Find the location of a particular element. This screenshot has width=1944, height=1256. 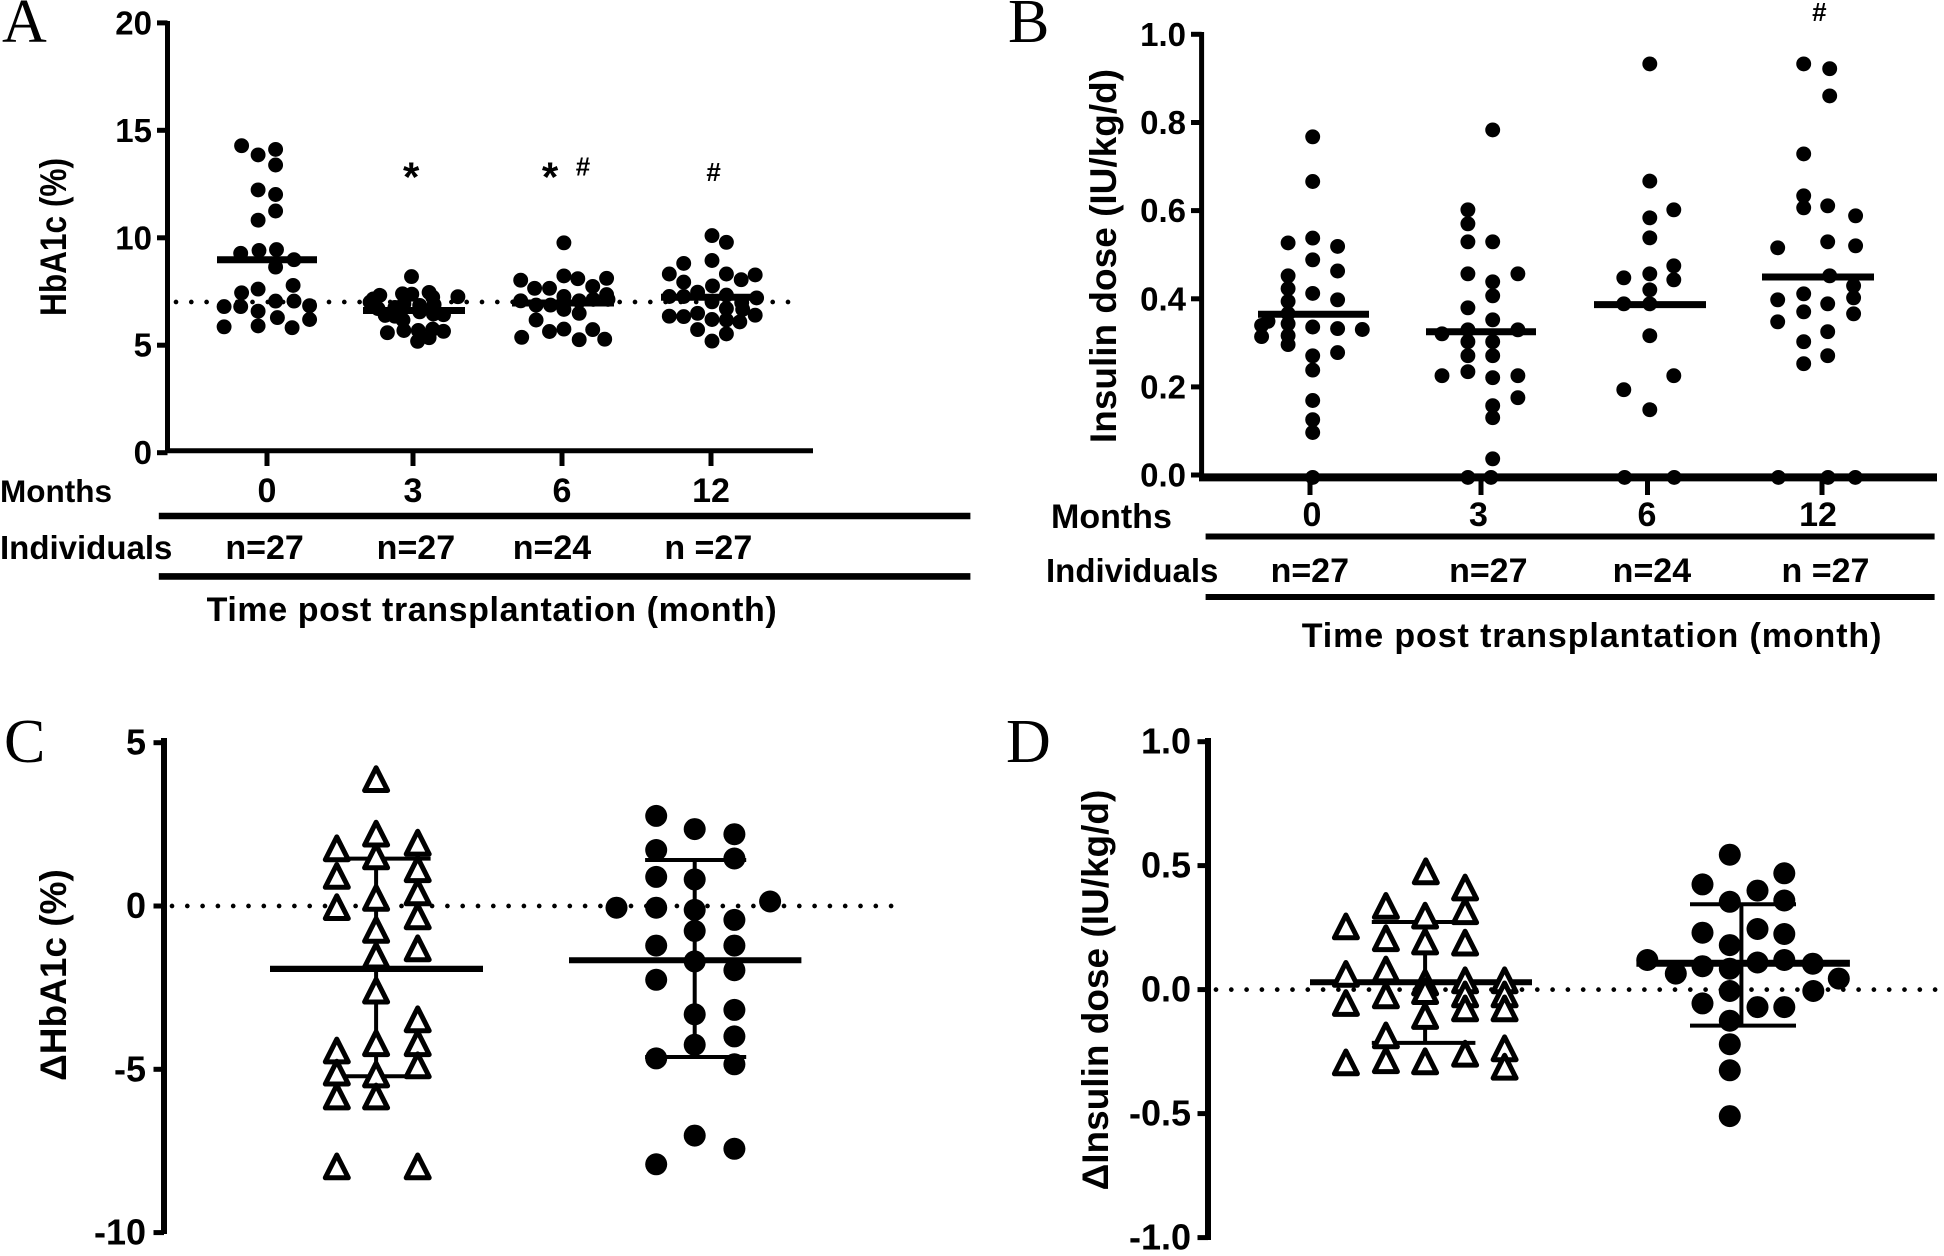

svg-text: 15 is located at coordinates (133, 130).